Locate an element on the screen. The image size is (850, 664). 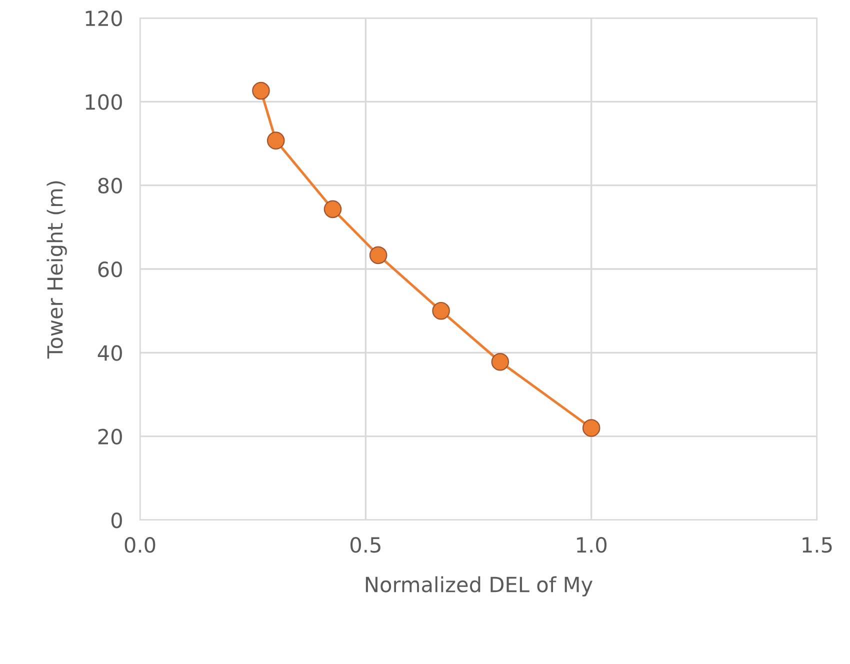
y-tick-label: 0 is located at coordinates (116, 520).